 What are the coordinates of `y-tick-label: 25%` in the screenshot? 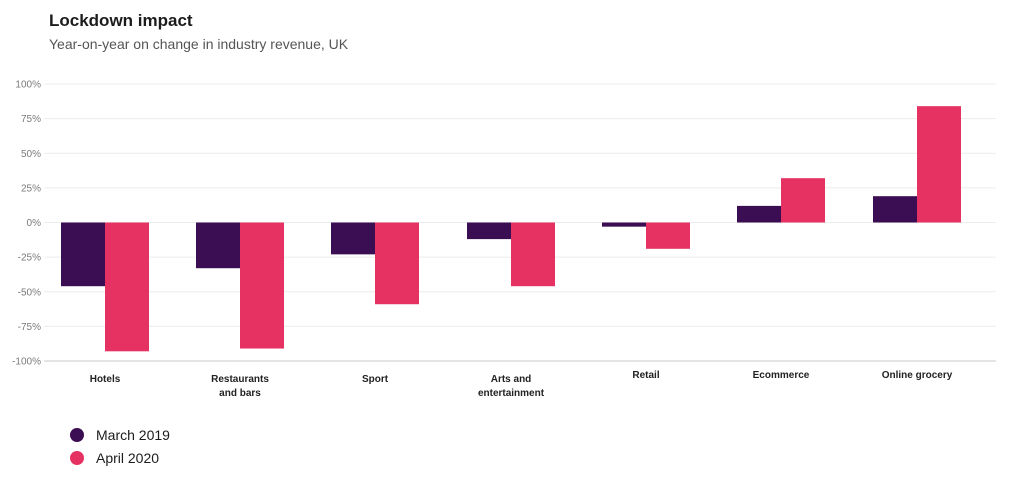 It's located at (31, 188).